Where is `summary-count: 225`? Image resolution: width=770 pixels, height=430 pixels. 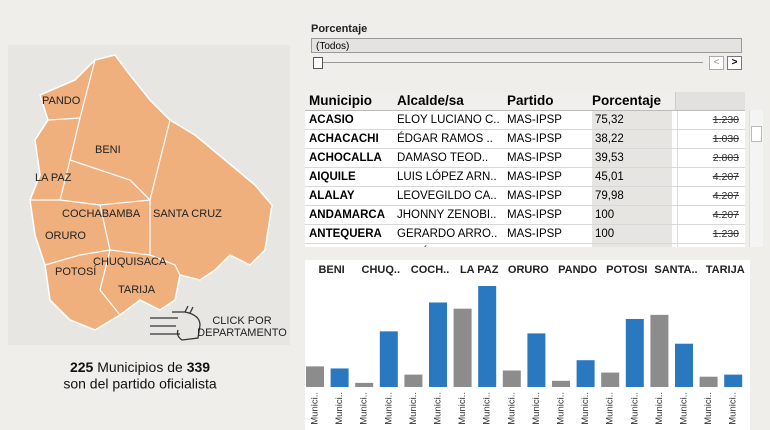 summary-count: 225 is located at coordinates (82, 367).